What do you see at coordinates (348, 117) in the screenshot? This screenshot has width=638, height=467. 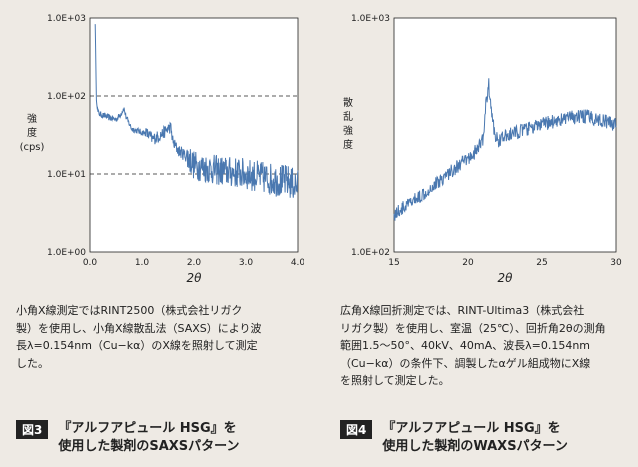 I see `y-axis-label: 乱` at bounding box center [348, 117].